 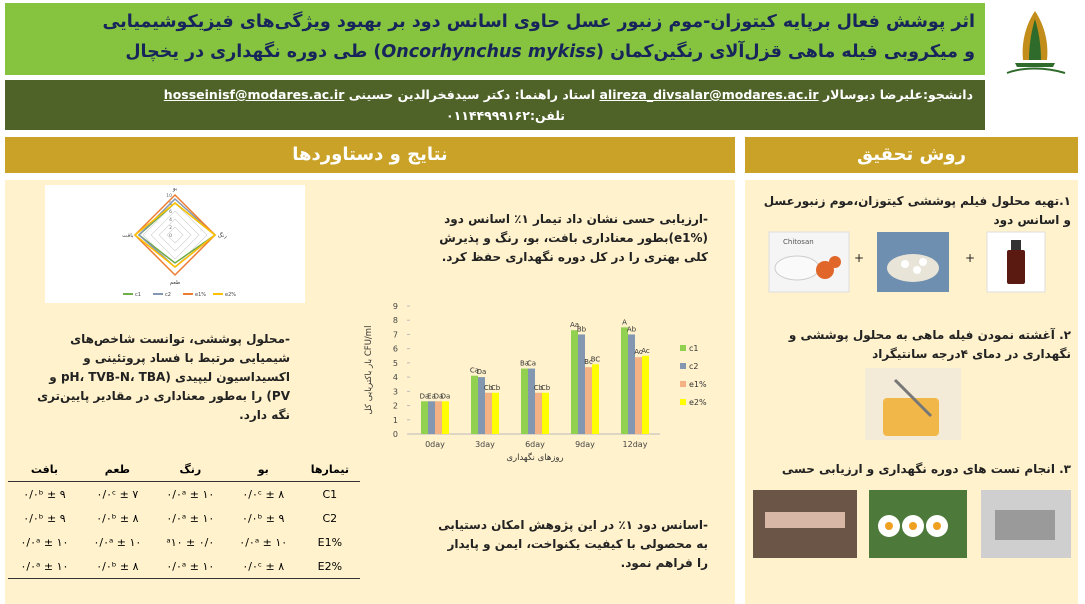 What do you see at coordinates (200, 295) in the screenshot?
I see `legend-label: e1%` at bounding box center [200, 295].